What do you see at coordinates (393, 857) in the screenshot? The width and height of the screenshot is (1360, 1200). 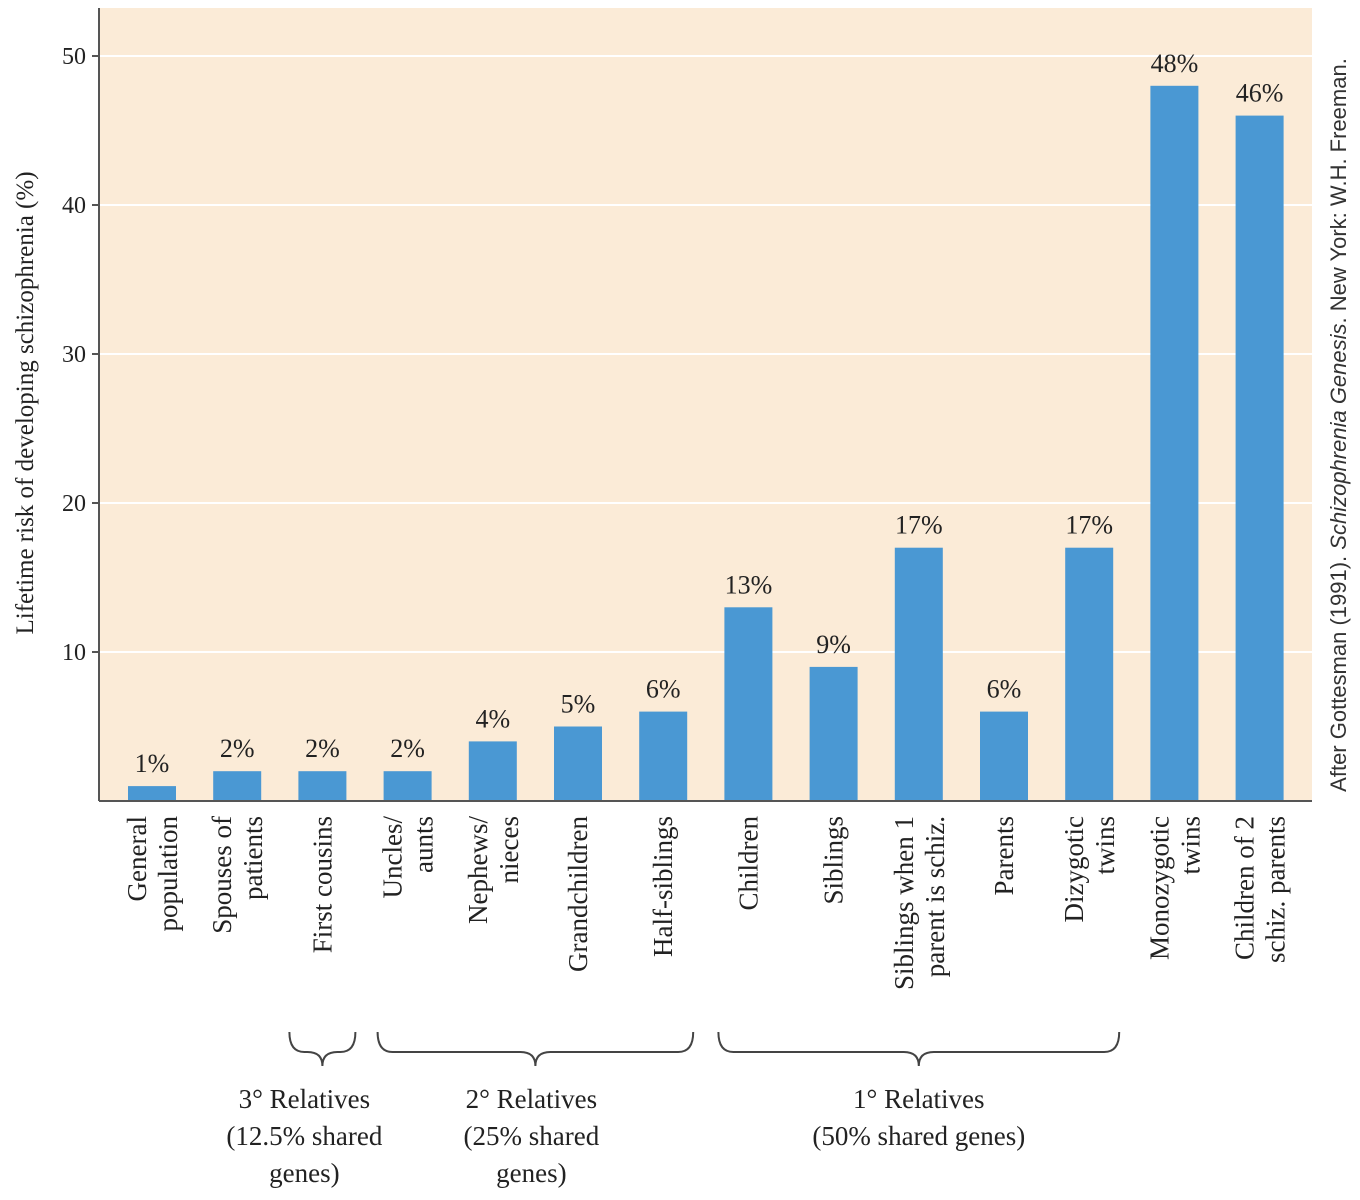 I see `category-label-line: Uncles/` at bounding box center [393, 857].